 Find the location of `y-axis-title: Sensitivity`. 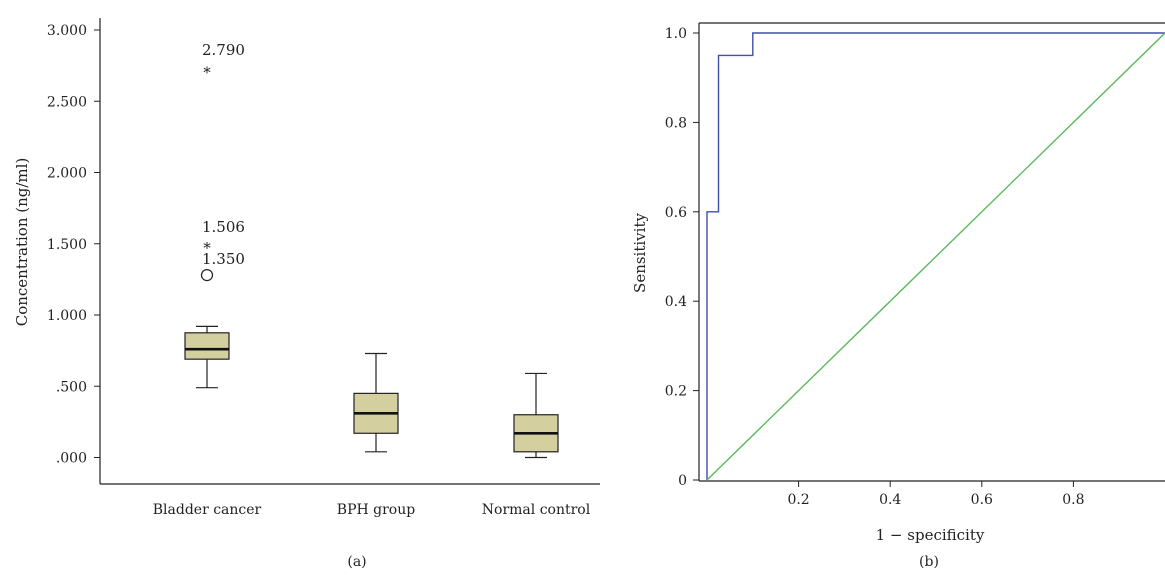

y-axis-title: Sensitivity is located at coordinates (640, 253).